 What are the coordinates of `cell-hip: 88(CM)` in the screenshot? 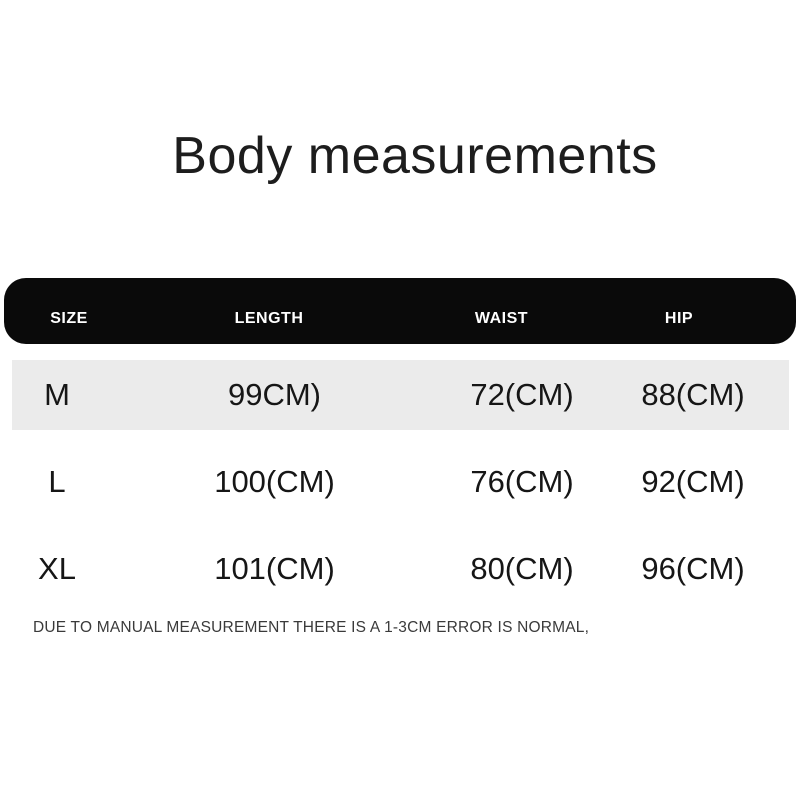 It's located at (693, 394).